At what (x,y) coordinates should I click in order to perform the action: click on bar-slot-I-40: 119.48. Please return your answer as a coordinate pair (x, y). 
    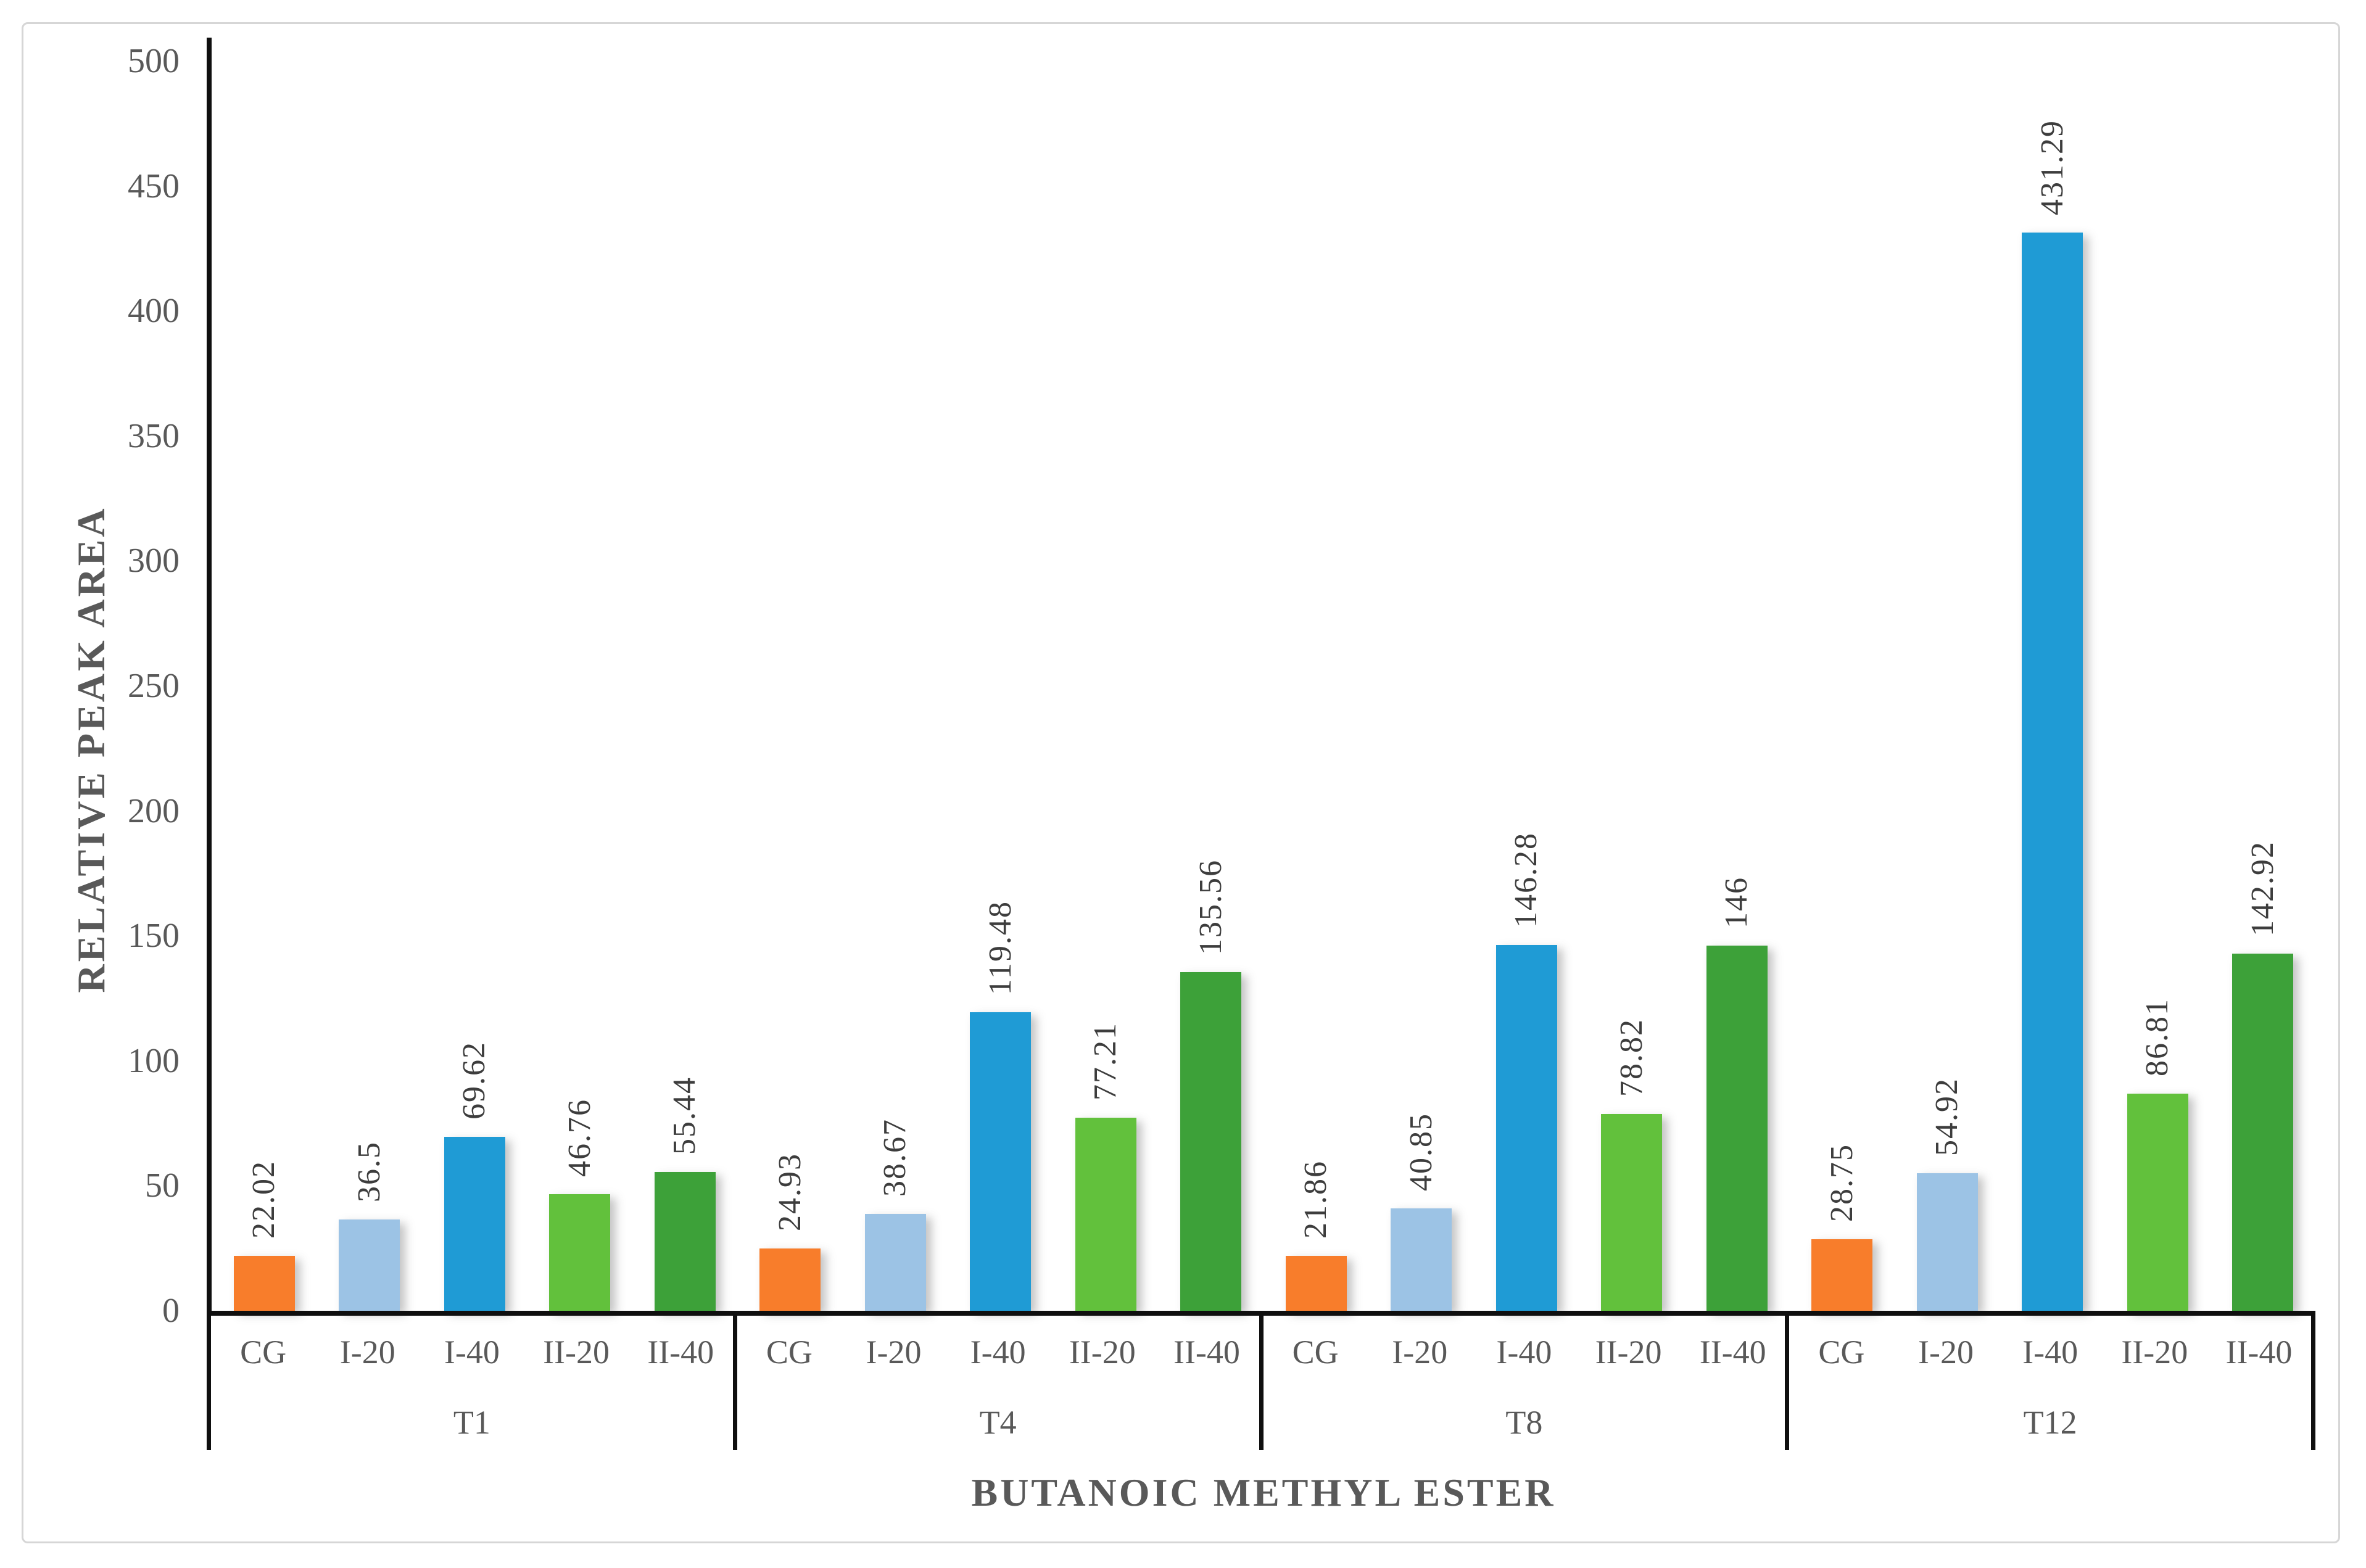
    Looking at the image, I should click on (1001, 686).